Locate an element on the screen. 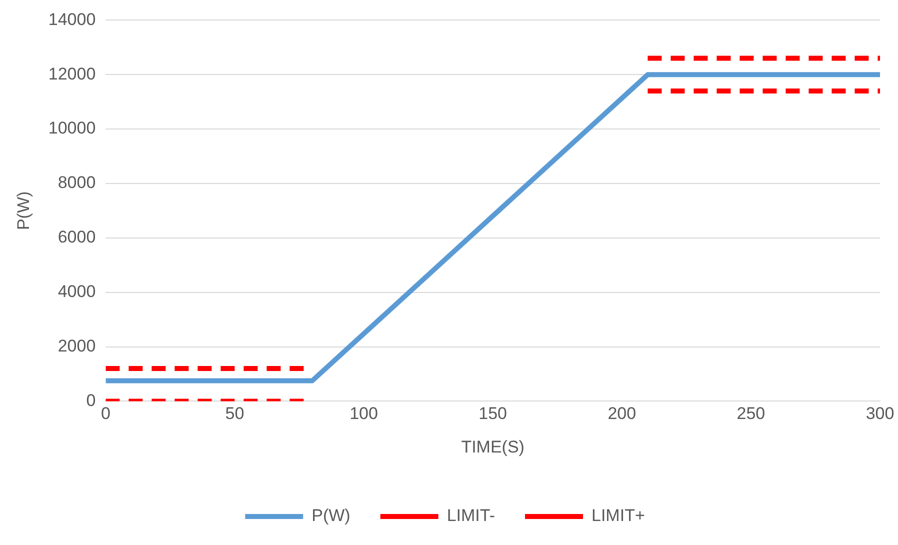 The image size is (898, 545). x-tick-label: 200 is located at coordinates (622, 414).